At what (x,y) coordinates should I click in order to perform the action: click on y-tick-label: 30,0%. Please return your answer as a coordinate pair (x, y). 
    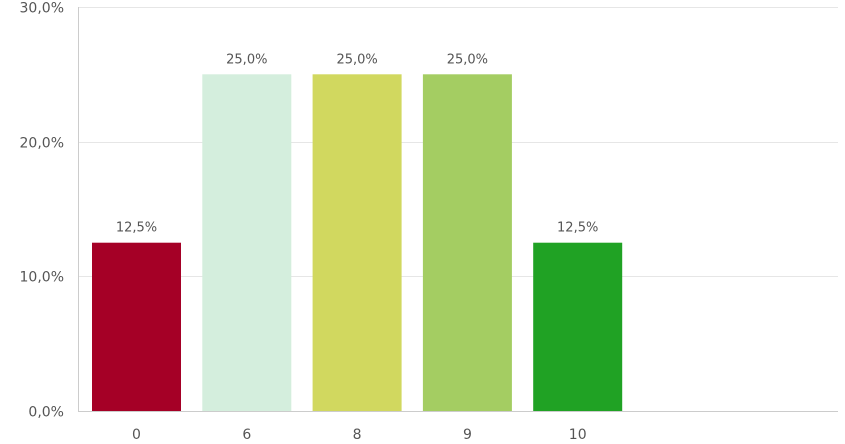
    Looking at the image, I should click on (42, 9).